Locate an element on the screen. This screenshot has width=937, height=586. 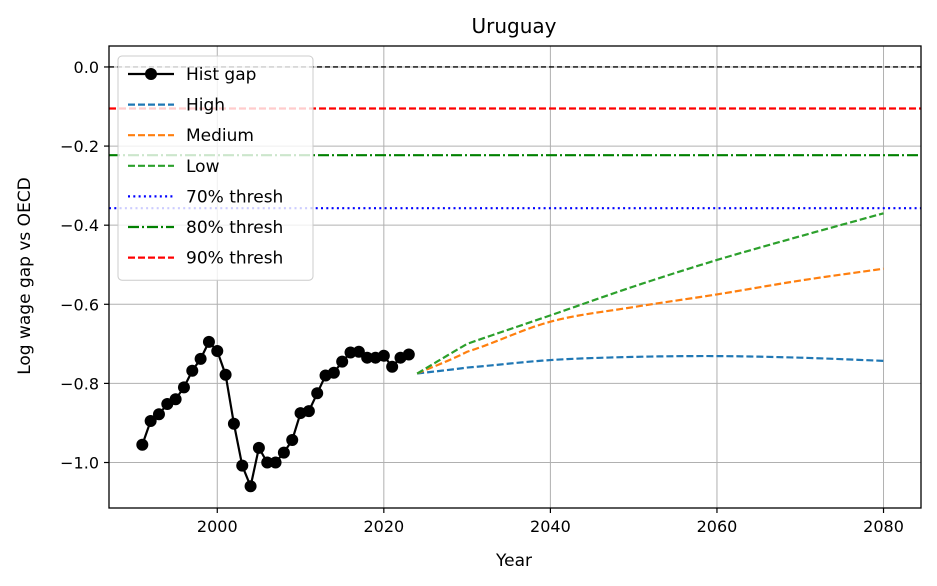
y-tick-label: −0.8 is located at coordinates (79, 383).